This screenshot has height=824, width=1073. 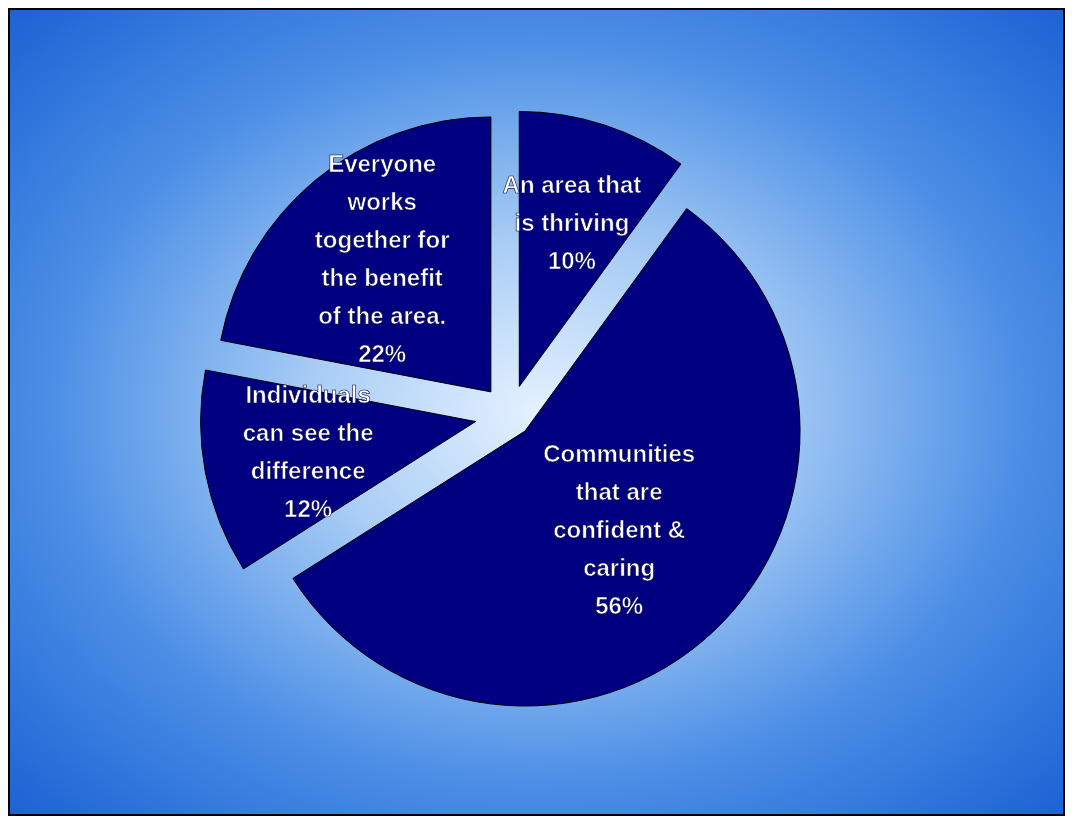 What do you see at coordinates (619, 510) in the screenshot?
I see `slice-label: Communities that are confident & caring` at bounding box center [619, 510].